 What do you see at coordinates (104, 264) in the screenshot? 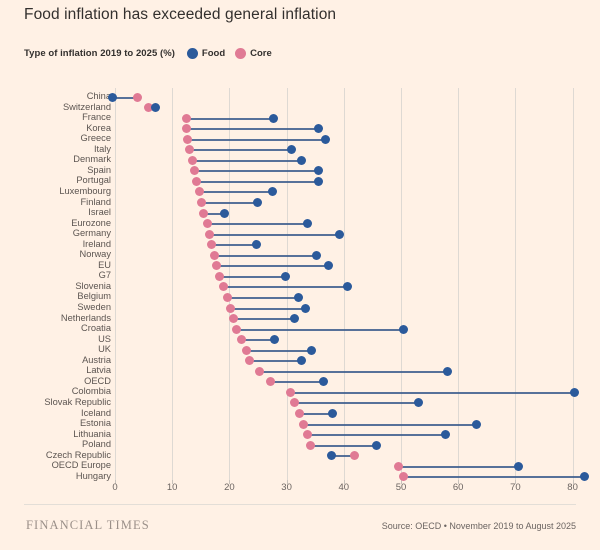
I see `row-label-eu: EU` at bounding box center [104, 264].